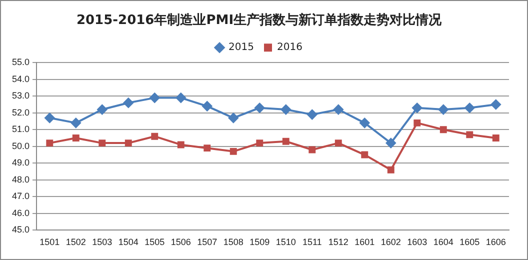  What do you see at coordinates (21, 112) in the screenshot?
I see `y-tick-label: 52.0` at bounding box center [21, 112].